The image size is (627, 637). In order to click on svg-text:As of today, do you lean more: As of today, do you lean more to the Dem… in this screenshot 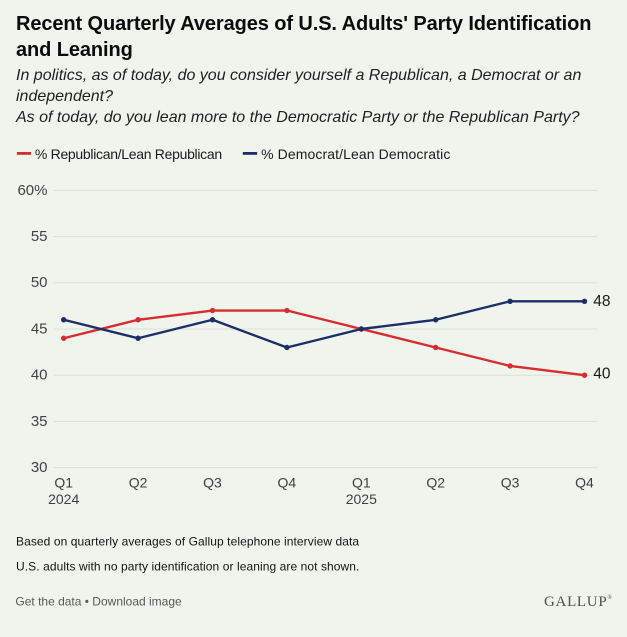, I will do `click(297, 117)`.